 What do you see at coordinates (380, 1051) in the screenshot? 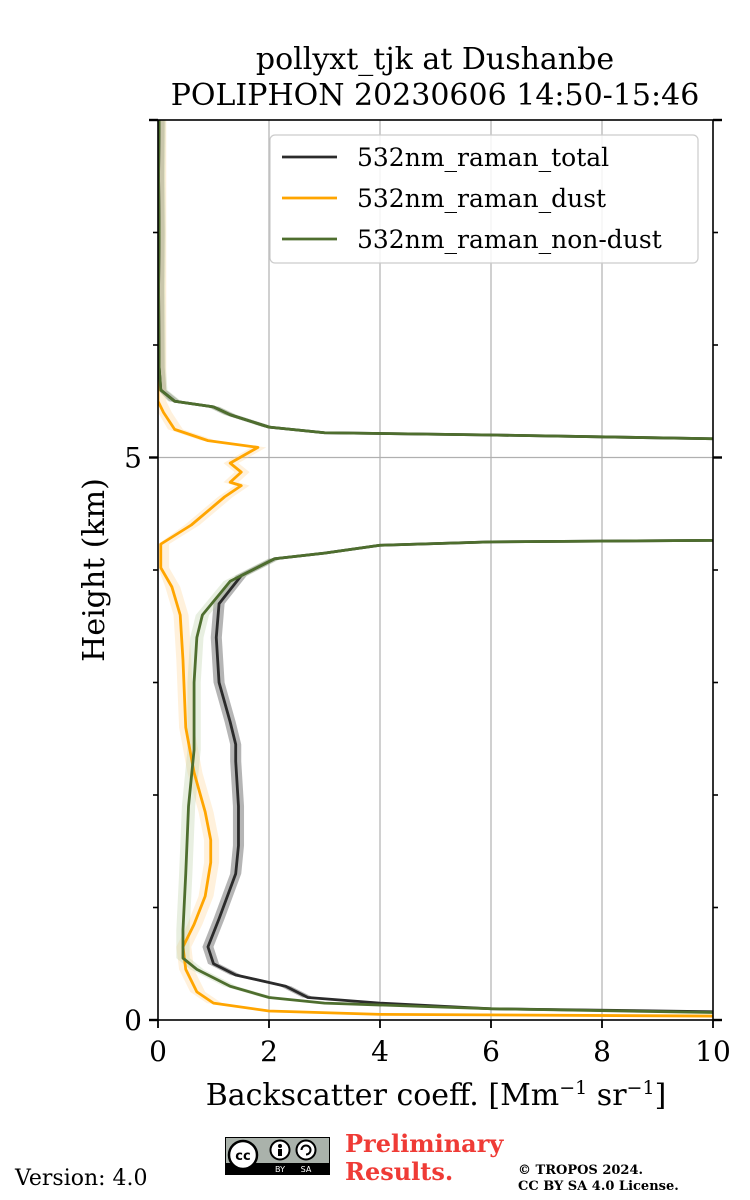
I see `x-tick-label: 4` at bounding box center [380, 1051].